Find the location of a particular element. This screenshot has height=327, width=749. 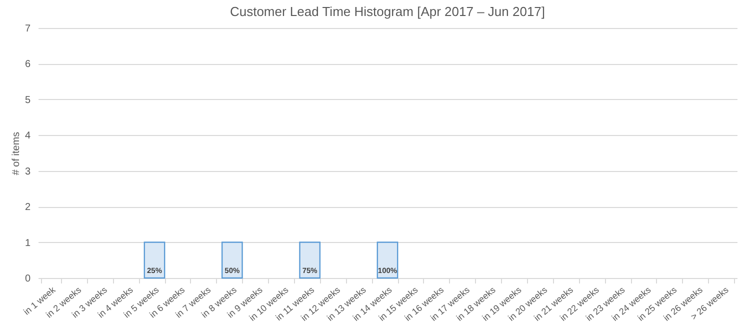

y-tick-label: 0 is located at coordinates (27, 279).